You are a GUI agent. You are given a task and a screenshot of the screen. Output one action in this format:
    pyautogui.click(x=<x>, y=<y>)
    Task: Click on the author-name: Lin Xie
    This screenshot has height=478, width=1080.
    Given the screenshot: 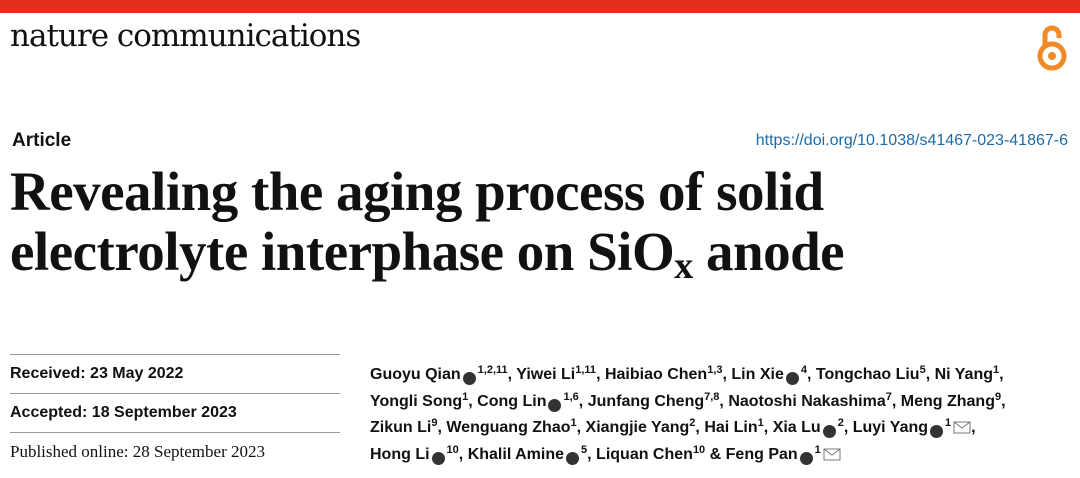 What is the action you would take?
    pyautogui.click(x=757, y=374)
    